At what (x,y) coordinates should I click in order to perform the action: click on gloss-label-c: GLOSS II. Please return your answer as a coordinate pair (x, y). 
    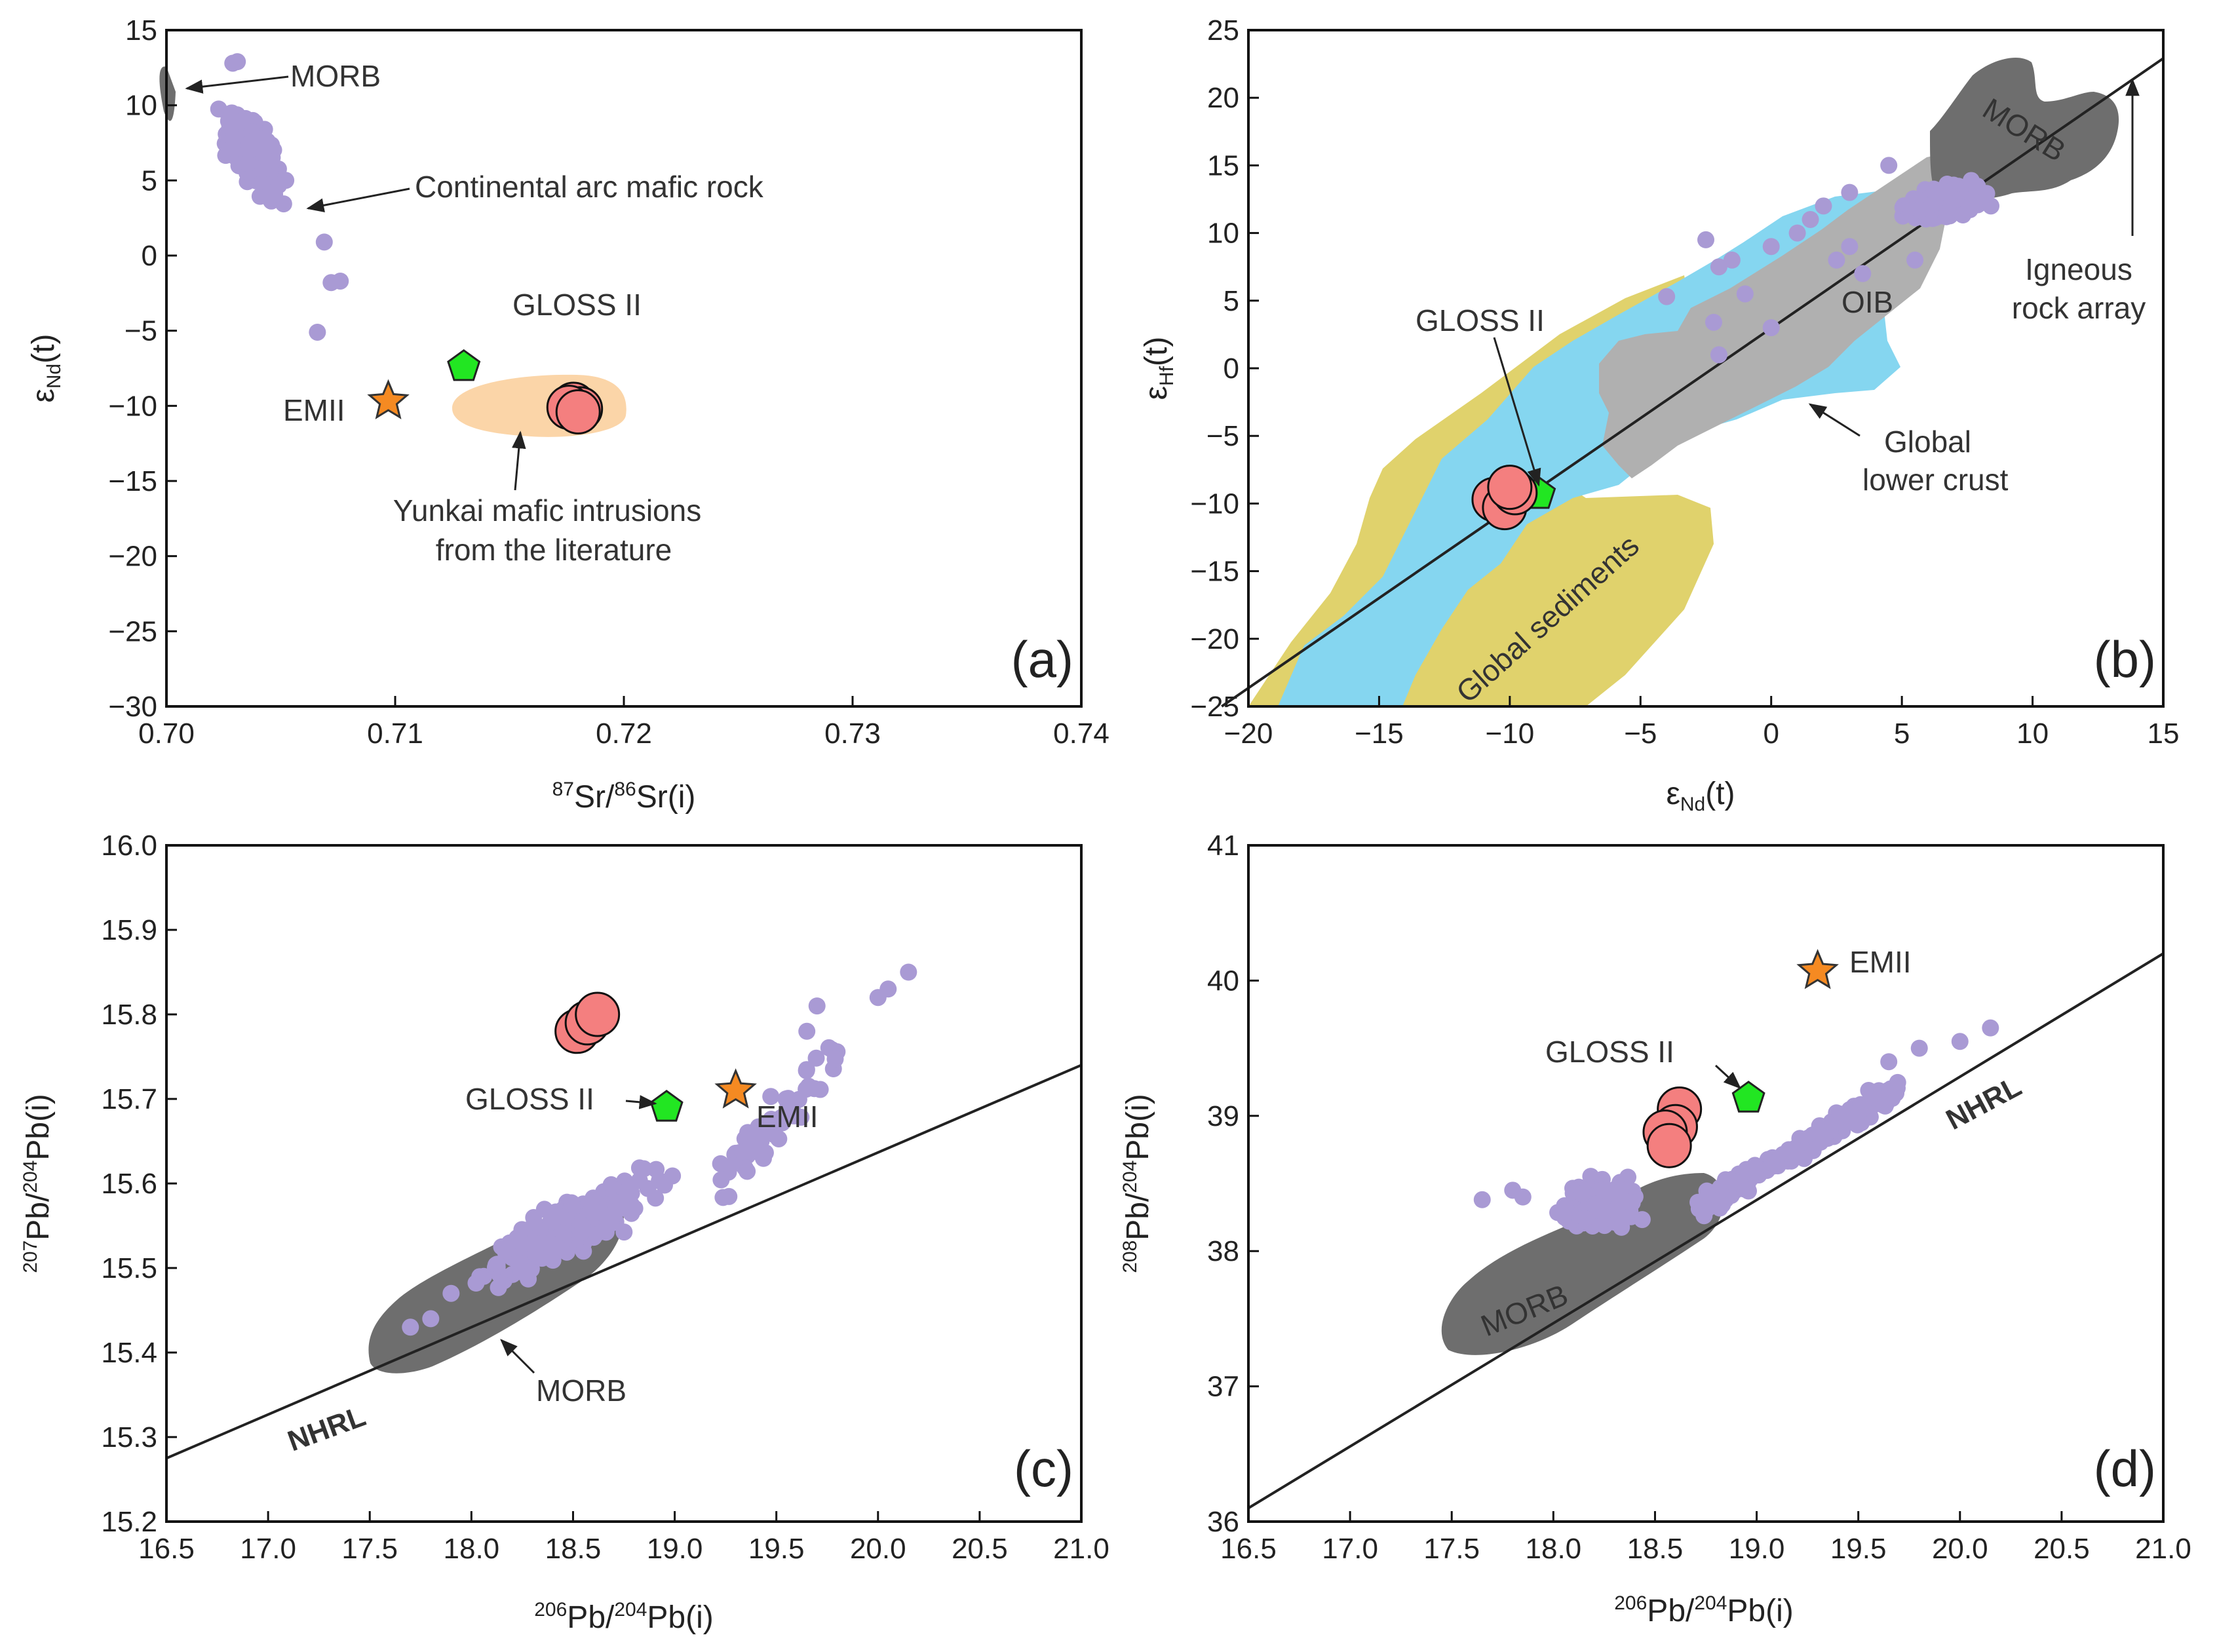
    Looking at the image, I should click on (529, 1099).